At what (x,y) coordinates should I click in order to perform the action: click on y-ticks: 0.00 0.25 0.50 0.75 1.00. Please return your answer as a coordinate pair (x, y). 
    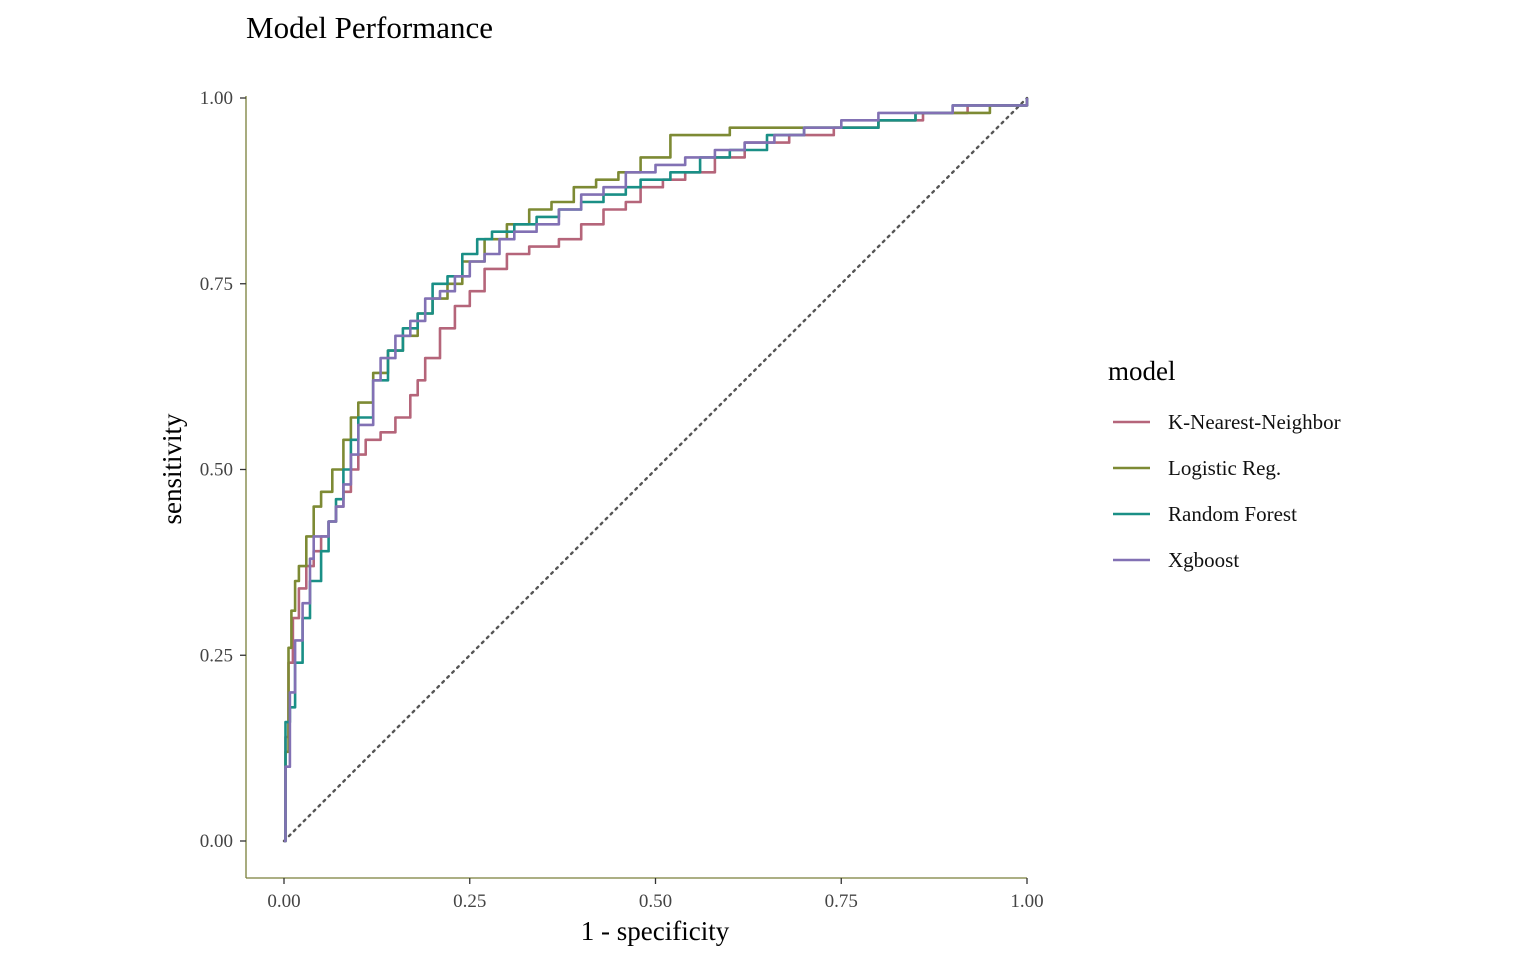
    Looking at the image, I should click on (223, 470).